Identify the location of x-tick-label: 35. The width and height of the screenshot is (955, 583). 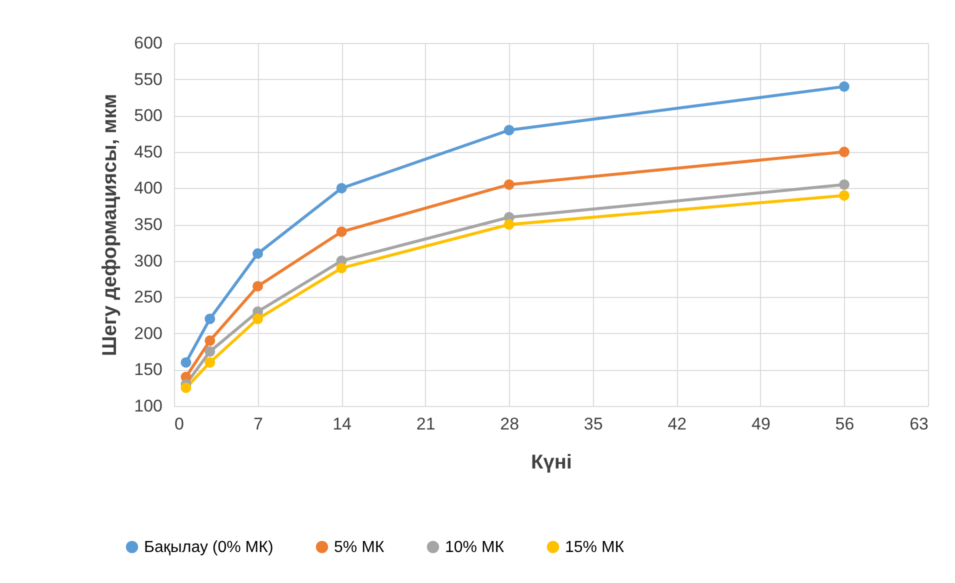
(593, 424).